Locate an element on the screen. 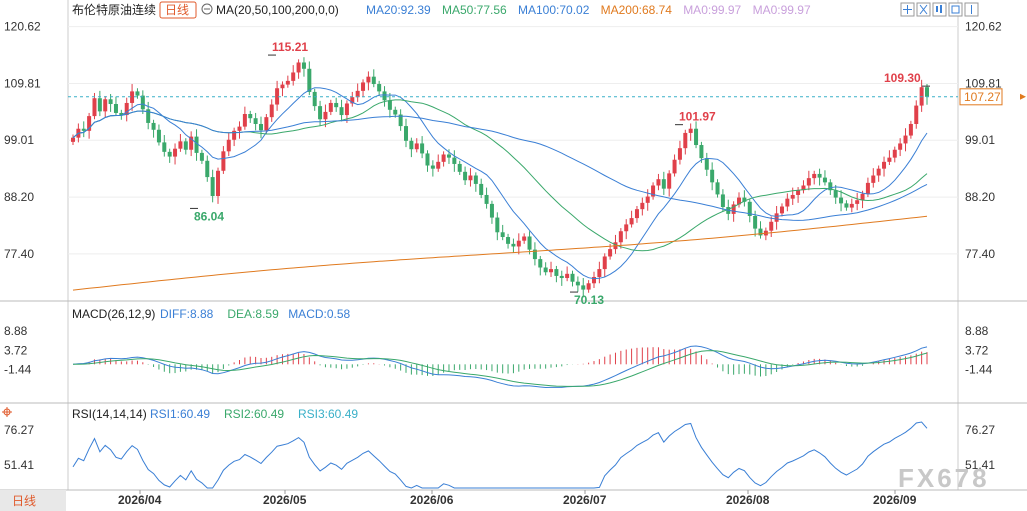 The width and height of the screenshot is (1027, 511). candles-icon-box is located at coordinates (939, 9).